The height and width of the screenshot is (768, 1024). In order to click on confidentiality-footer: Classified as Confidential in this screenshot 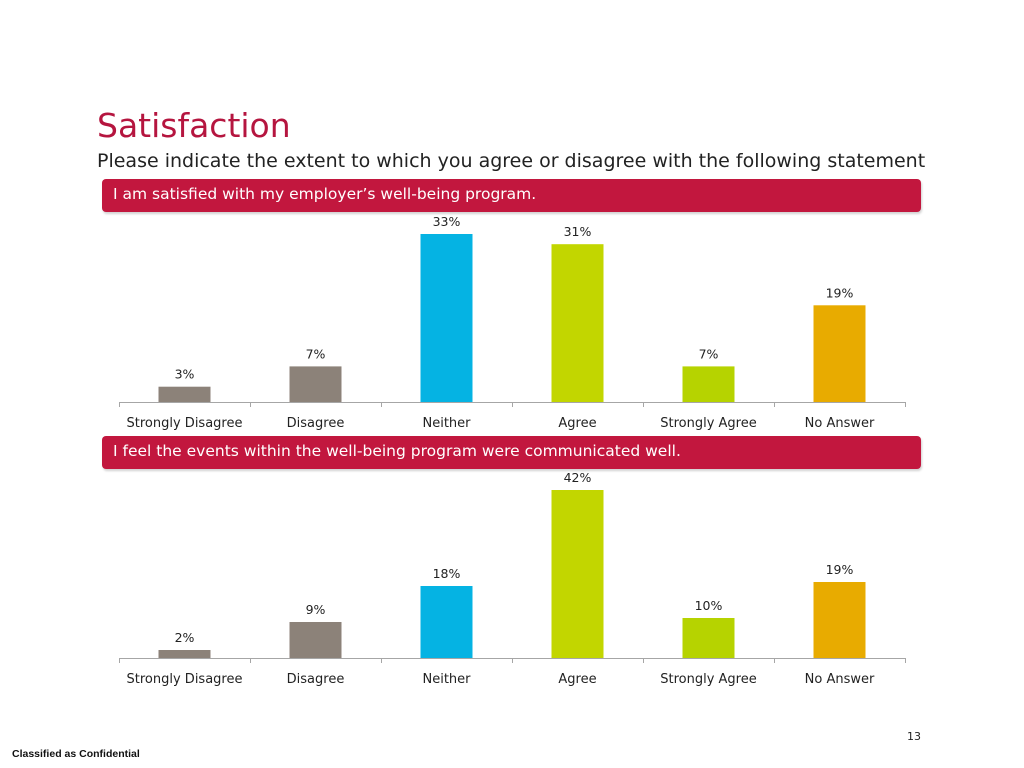, I will do `click(76, 754)`.